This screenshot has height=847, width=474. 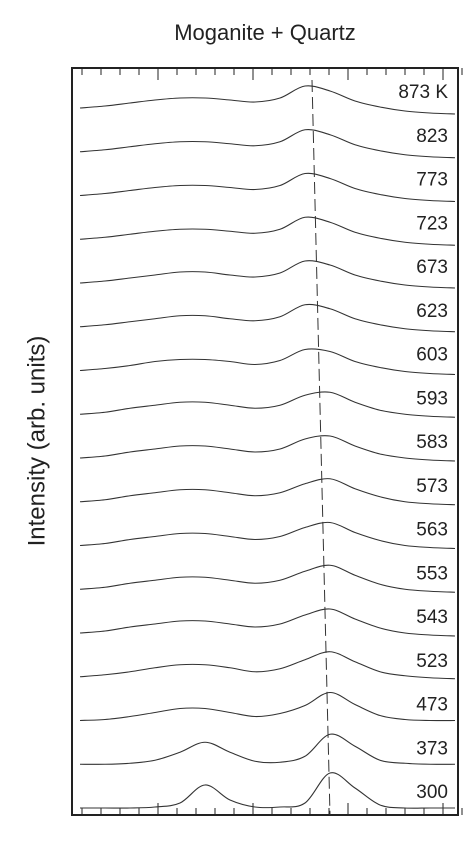 What do you see at coordinates (432, 180) in the screenshot?
I see `series-label: 773` at bounding box center [432, 180].